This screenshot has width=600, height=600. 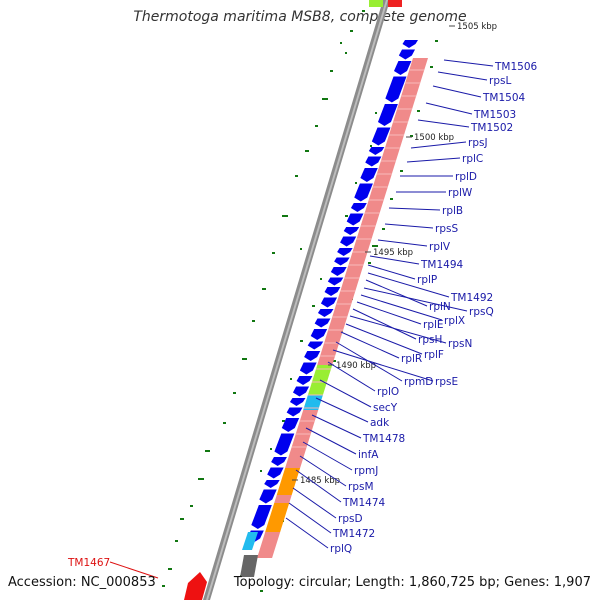 I want to click on kbp-tick-label: 1500 kbp, so click(x=434, y=138).